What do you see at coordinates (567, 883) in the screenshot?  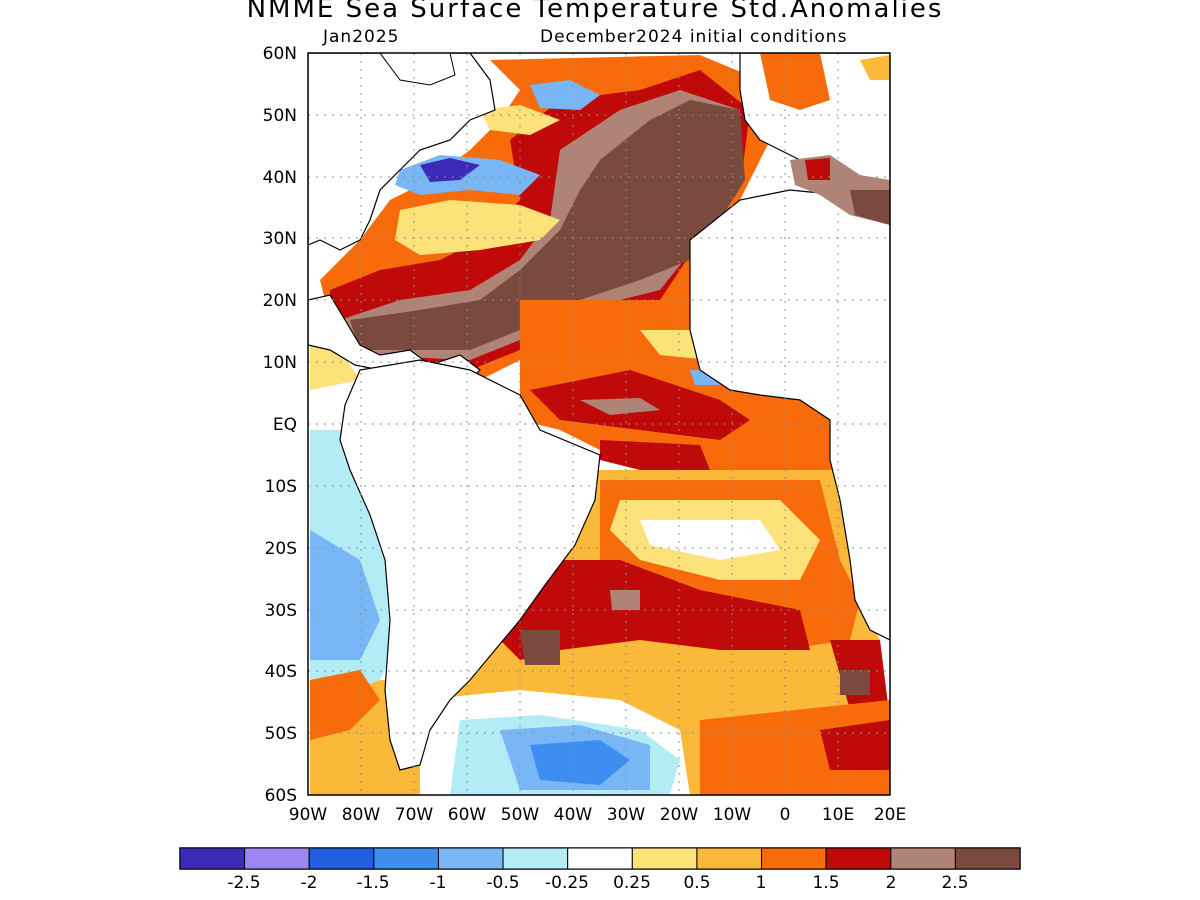 I see `colorbar-label: -0.25` at bounding box center [567, 883].